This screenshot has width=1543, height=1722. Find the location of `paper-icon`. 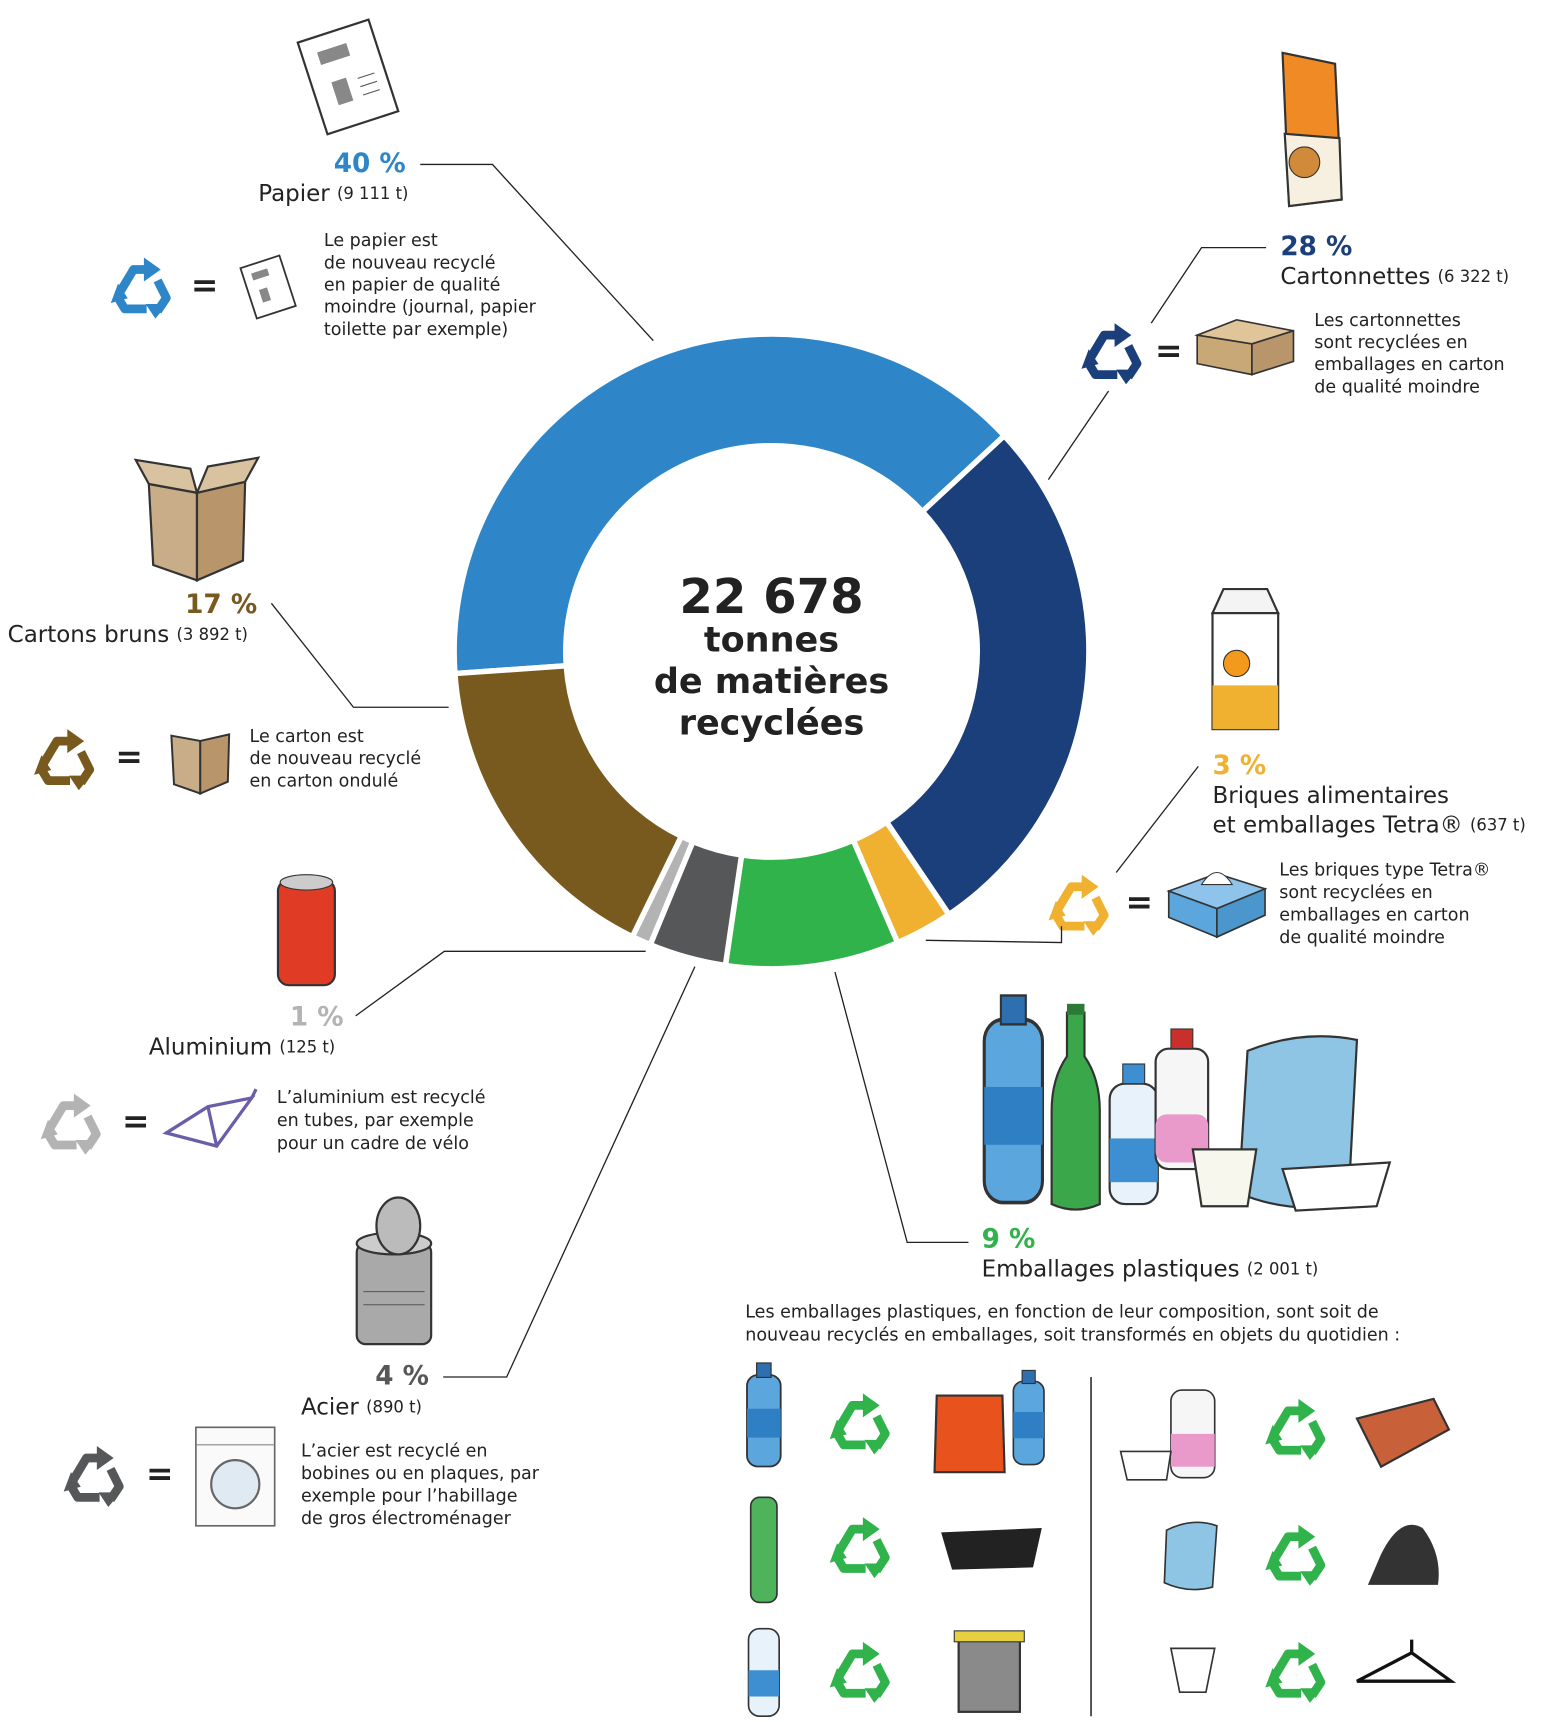

paper-icon is located at coordinates (348, 77).